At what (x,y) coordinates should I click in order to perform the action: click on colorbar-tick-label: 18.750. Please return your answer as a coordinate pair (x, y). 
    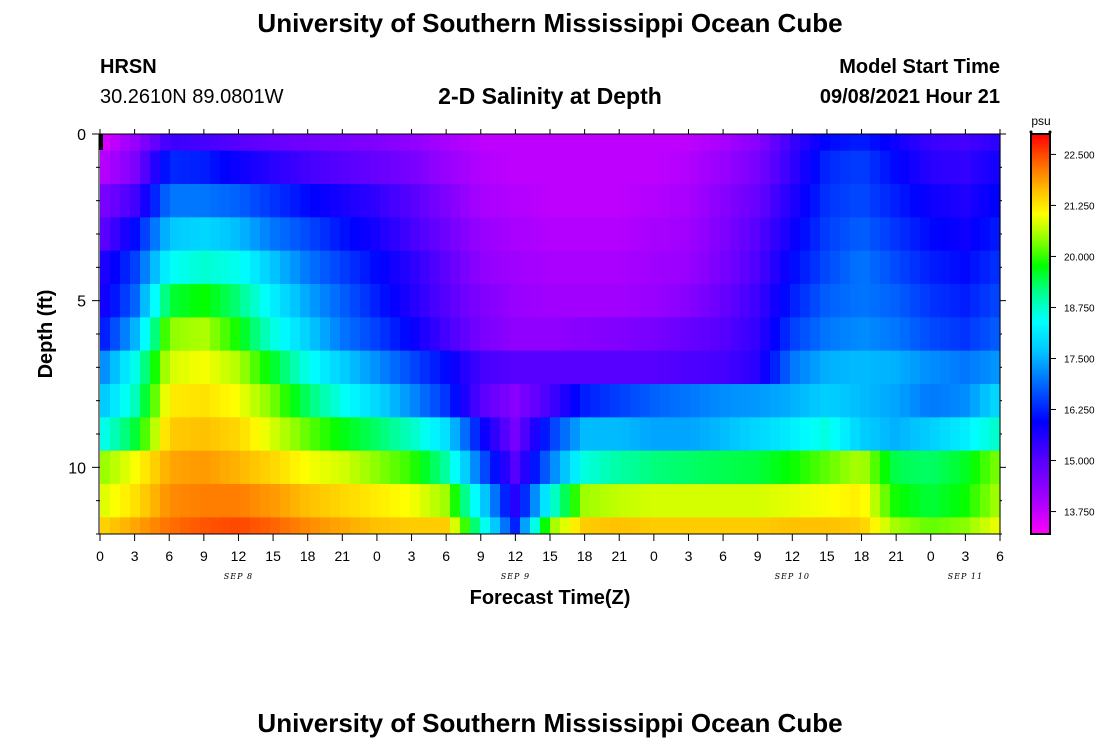
    Looking at the image, I should click on (1079, 308).